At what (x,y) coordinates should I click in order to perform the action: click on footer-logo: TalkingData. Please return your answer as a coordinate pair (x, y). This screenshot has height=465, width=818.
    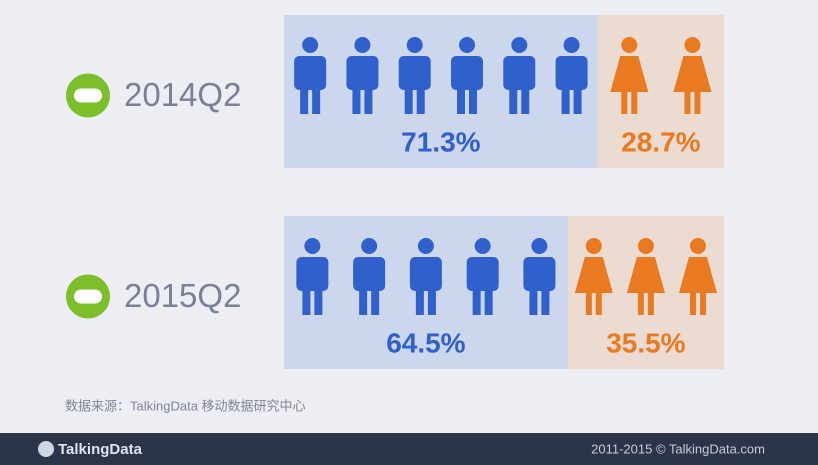
    Looking at the image, I should click on (100, 449).